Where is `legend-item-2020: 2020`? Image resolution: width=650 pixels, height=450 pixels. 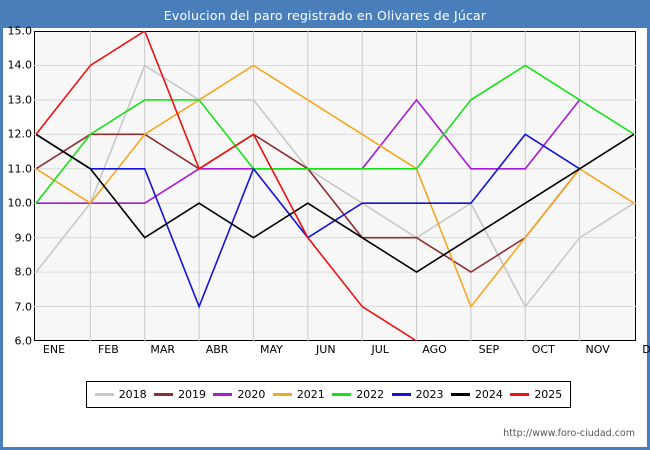
legend-item-2020: 2020 is located at coordinates (239, 394).